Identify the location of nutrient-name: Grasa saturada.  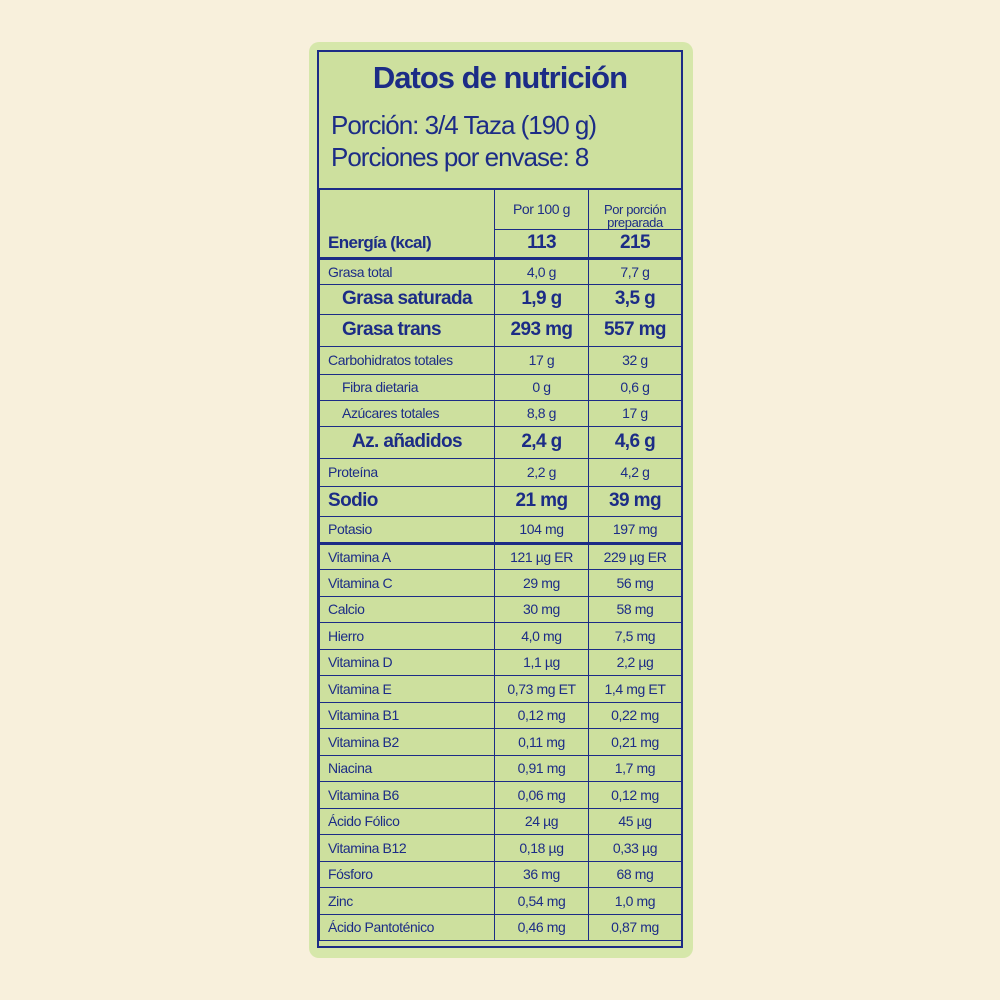
(407, 299).